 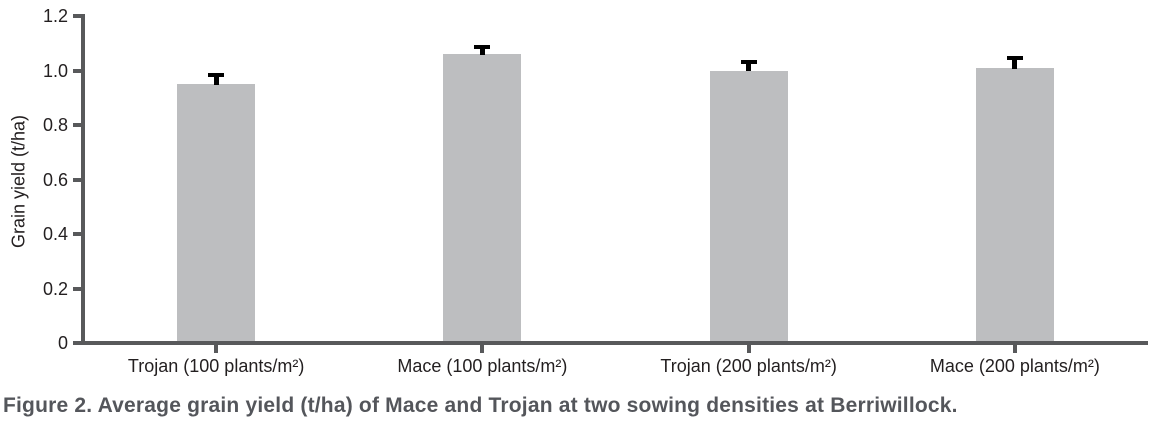 I want to click on x-axis-label: Mace (200 plants/m²), so click(x=1014, y=366).